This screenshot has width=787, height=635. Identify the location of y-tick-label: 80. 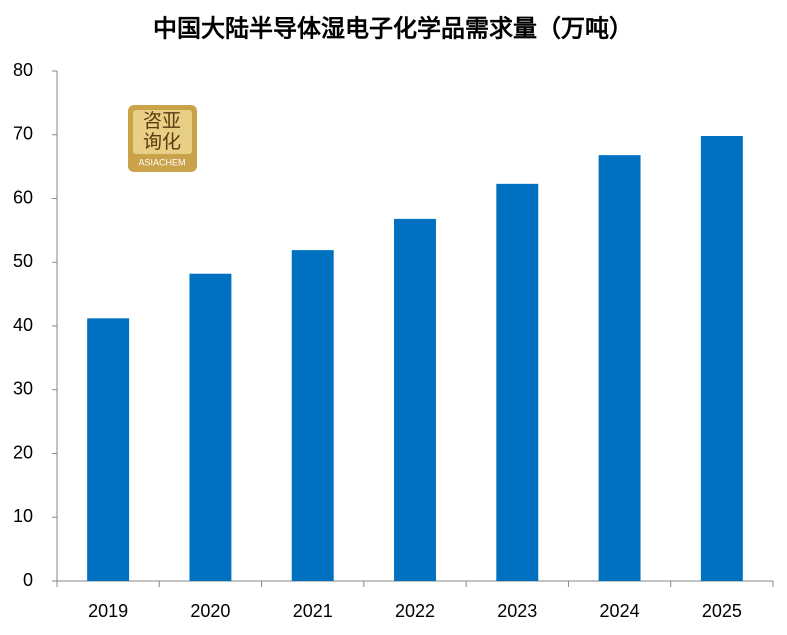
(23, 70).